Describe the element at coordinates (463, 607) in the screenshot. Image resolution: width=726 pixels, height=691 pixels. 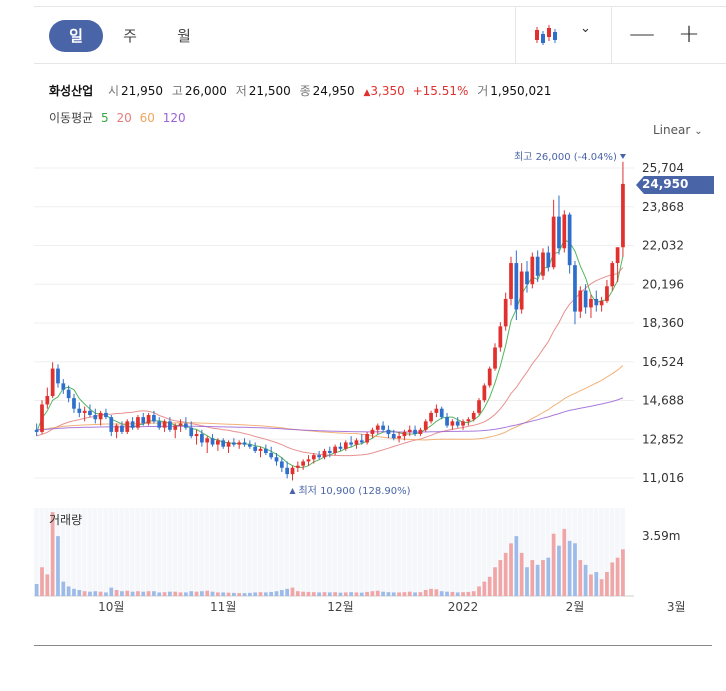
I see `x-tick-label: 2022` at that location.